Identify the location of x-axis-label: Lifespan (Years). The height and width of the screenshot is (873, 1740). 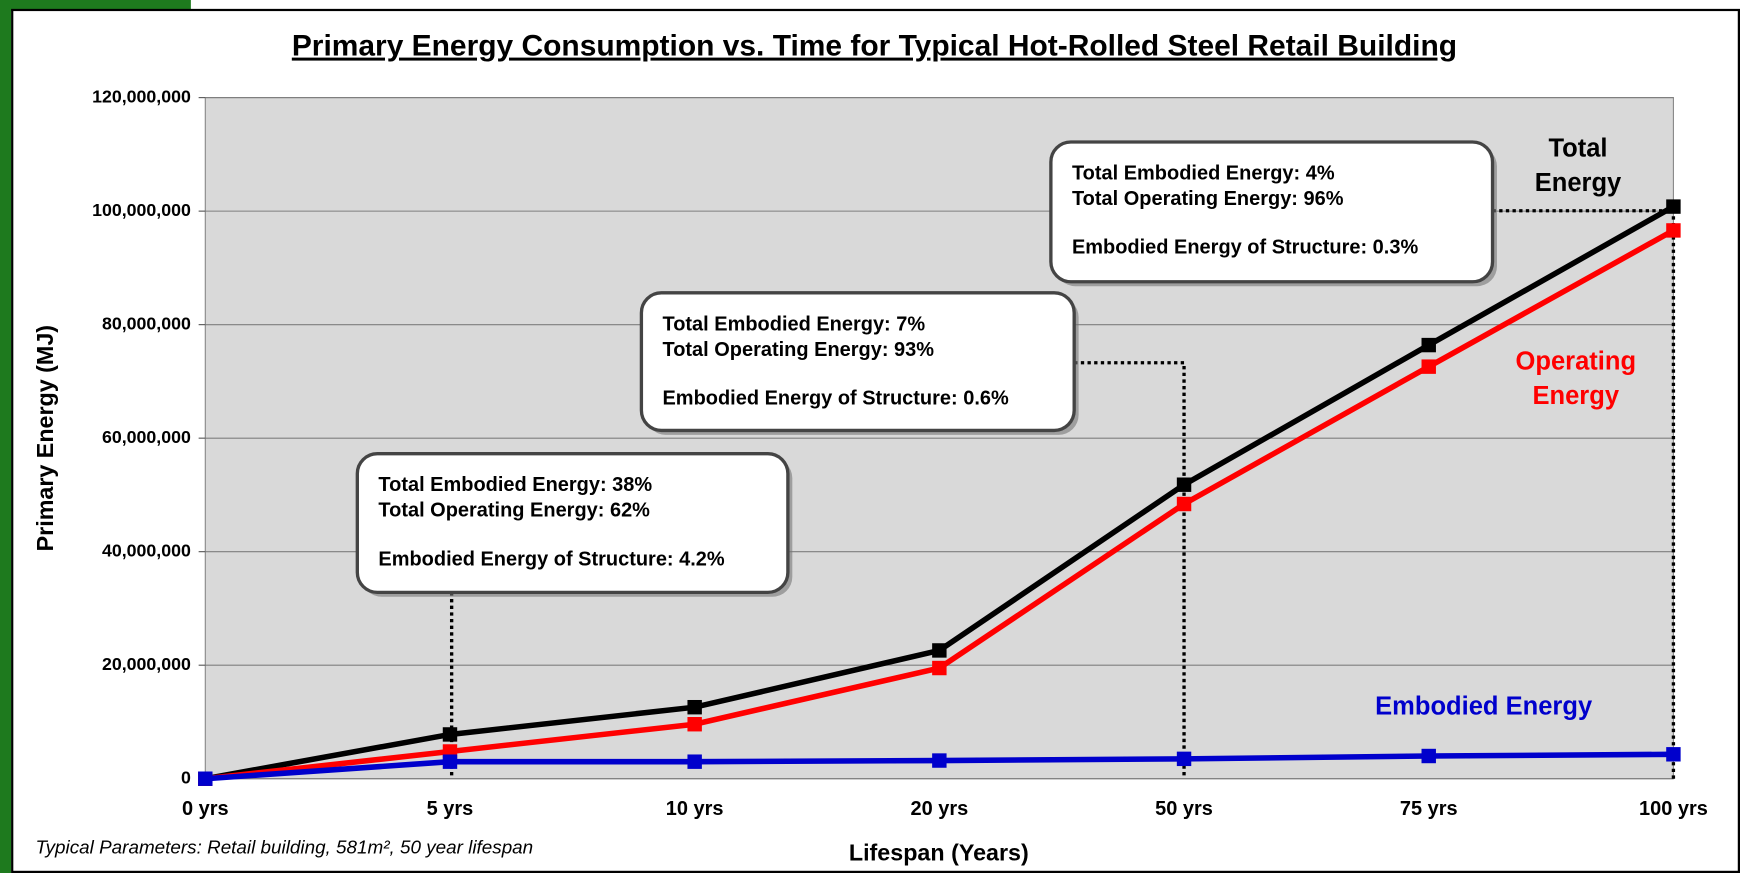
(939, 852).